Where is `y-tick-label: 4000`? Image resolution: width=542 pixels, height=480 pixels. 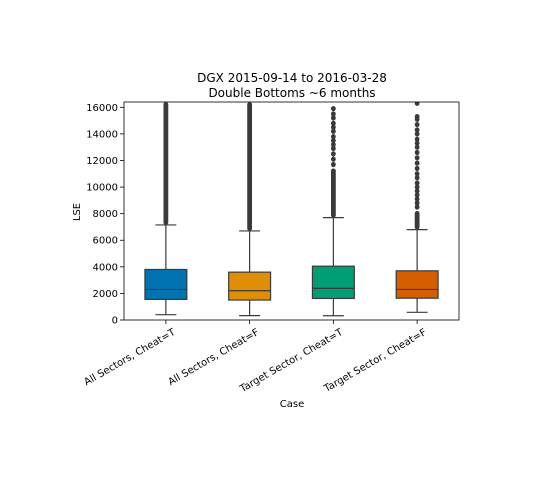 y-tick-label: 4000 is located at coordinates (105, 267).